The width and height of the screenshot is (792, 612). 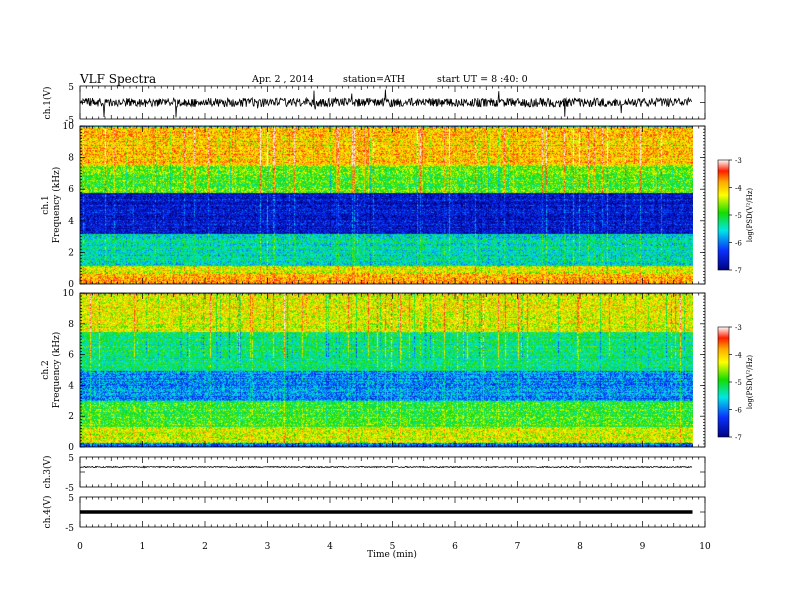 What do you see at coordinates (47, 103) in the screenshot?
I see `ch1-wave-ylabel: ch.1(V)` at bounding box center [47, 103].